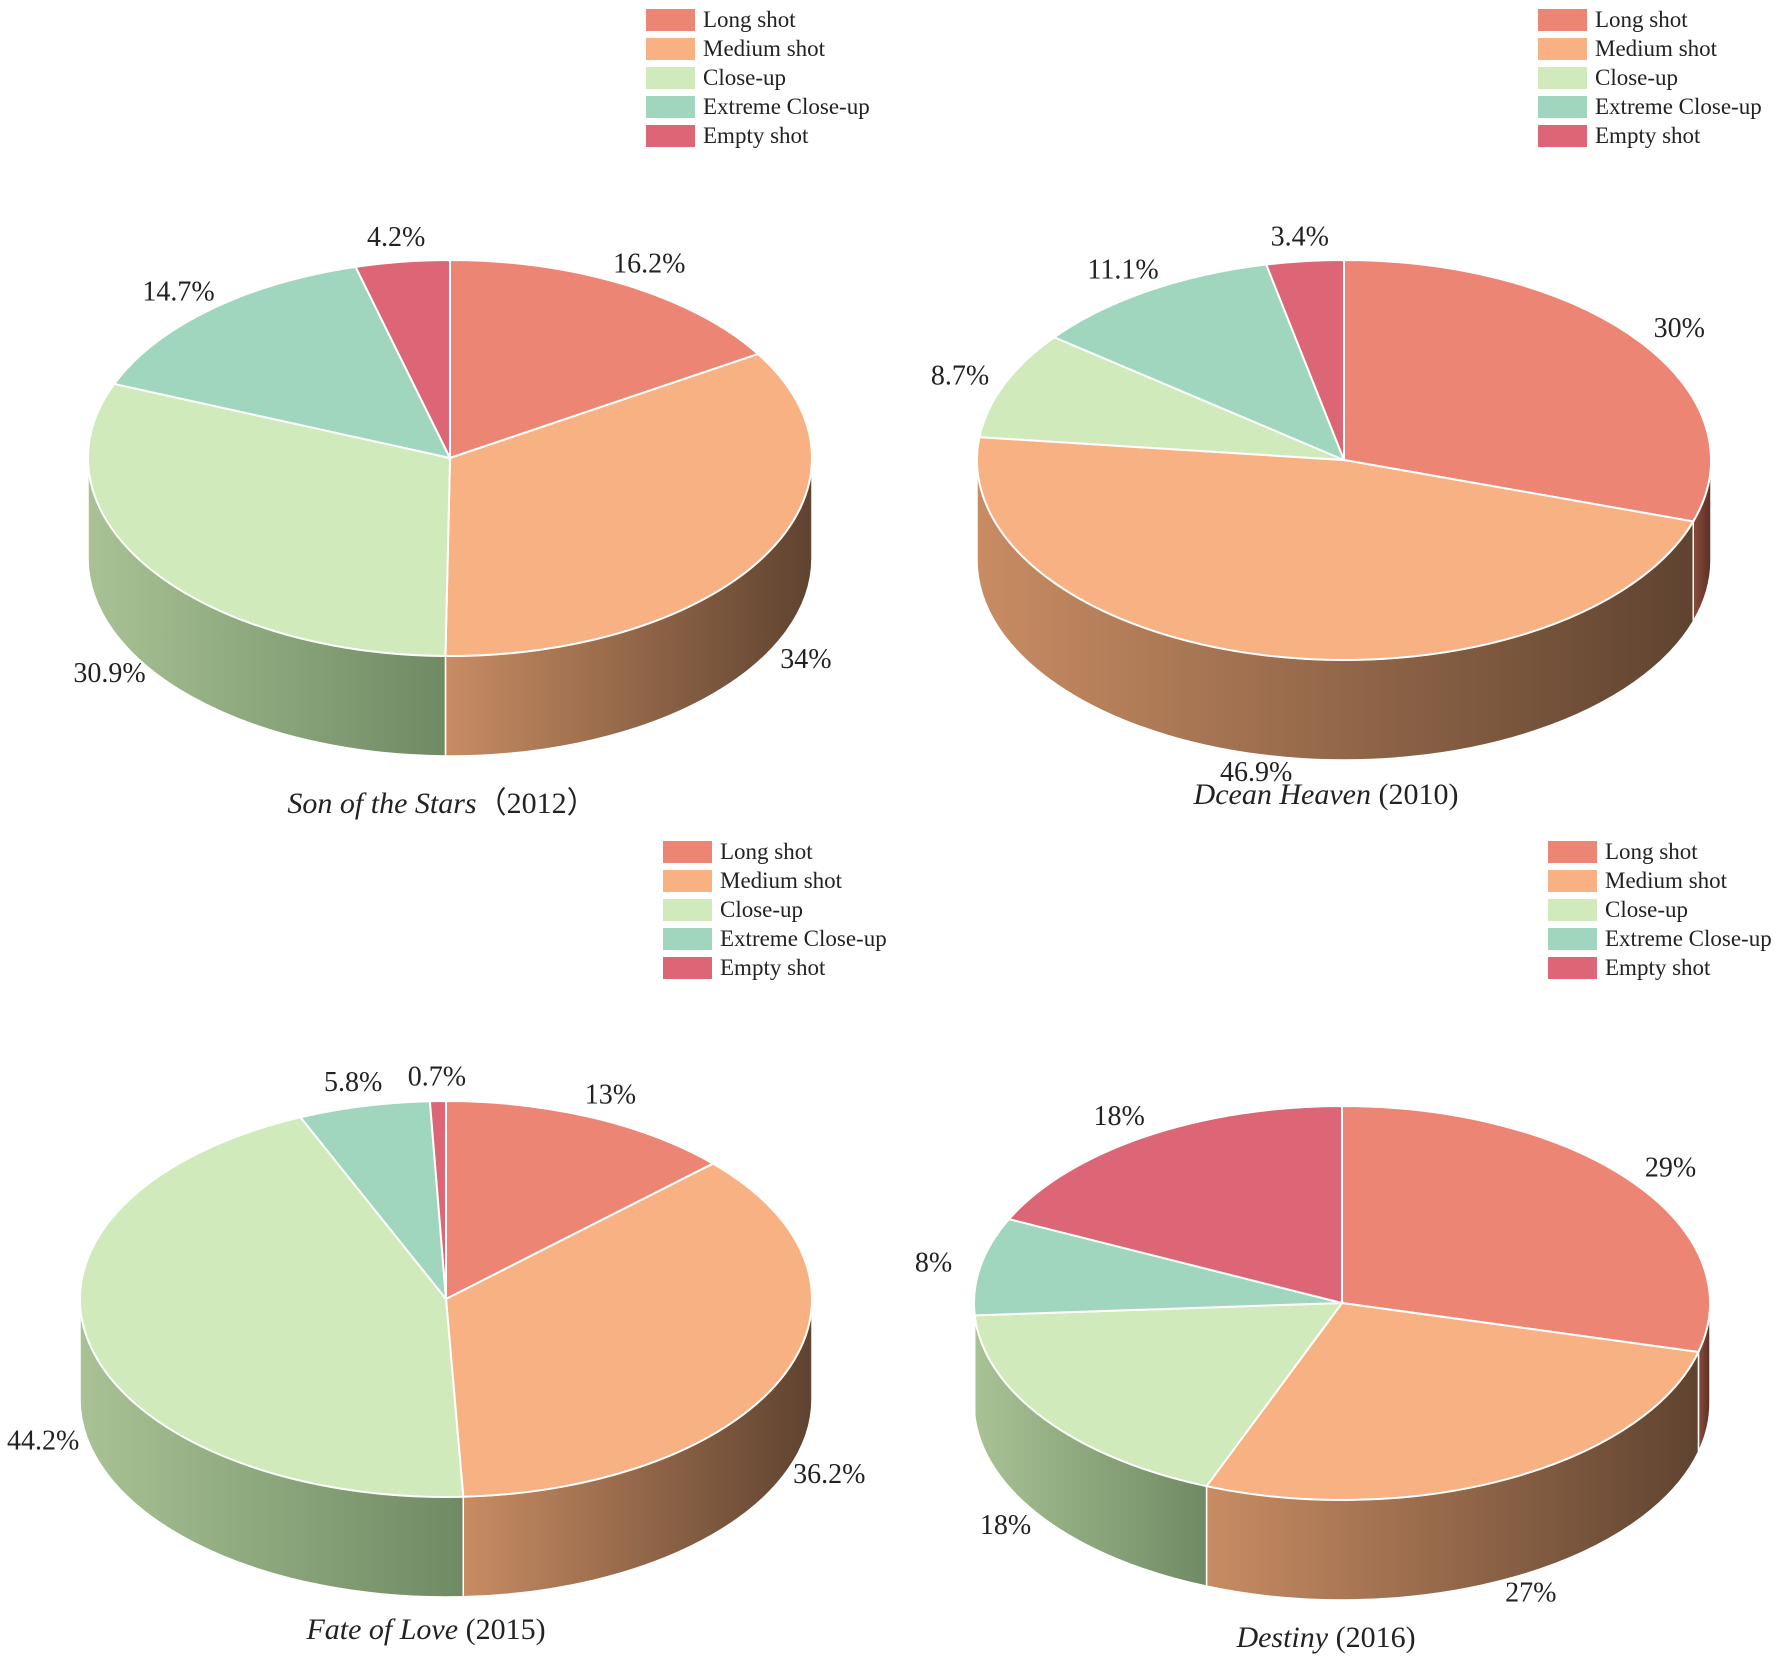 The height and width of the screenshot is (1666, 1784). Describe the element at coordinates (829, 1474) in the screenshot. I see `slice-value-label: 36.2%` at that location.